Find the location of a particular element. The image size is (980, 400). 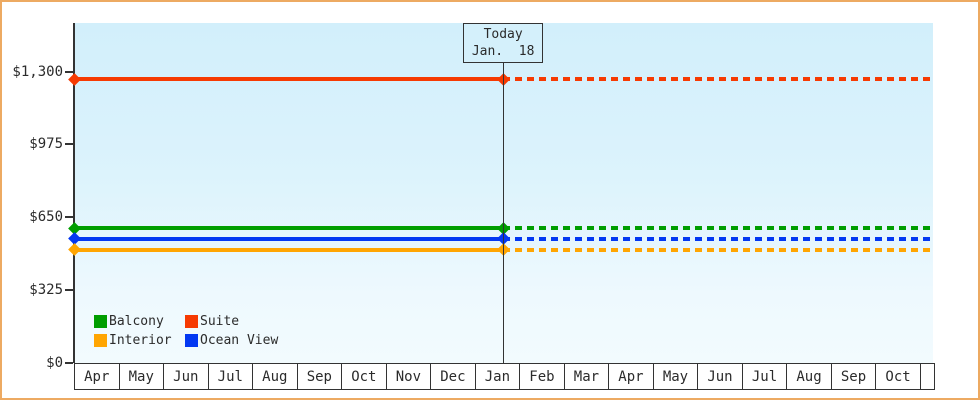

legend-swatch-suite is located at coordinates (191, 321).